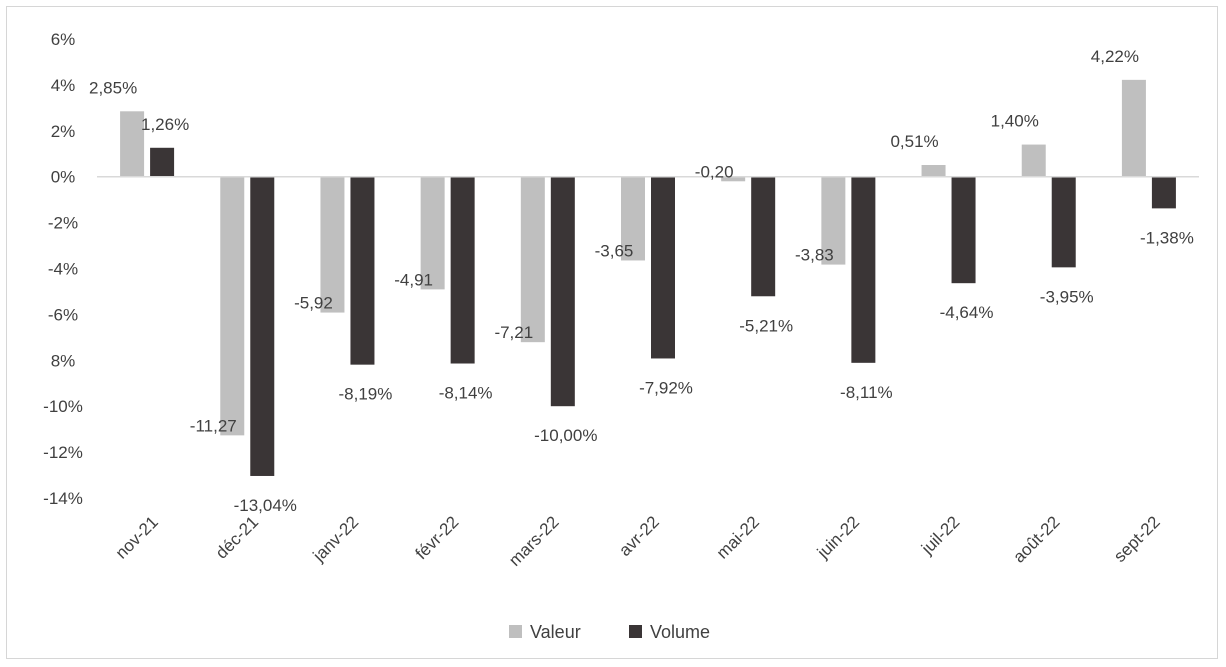  What do you see at coordinates (680, 632) in the screenshot?
I see `legend-label-volume: Volume` at bounding box center [680, 632].